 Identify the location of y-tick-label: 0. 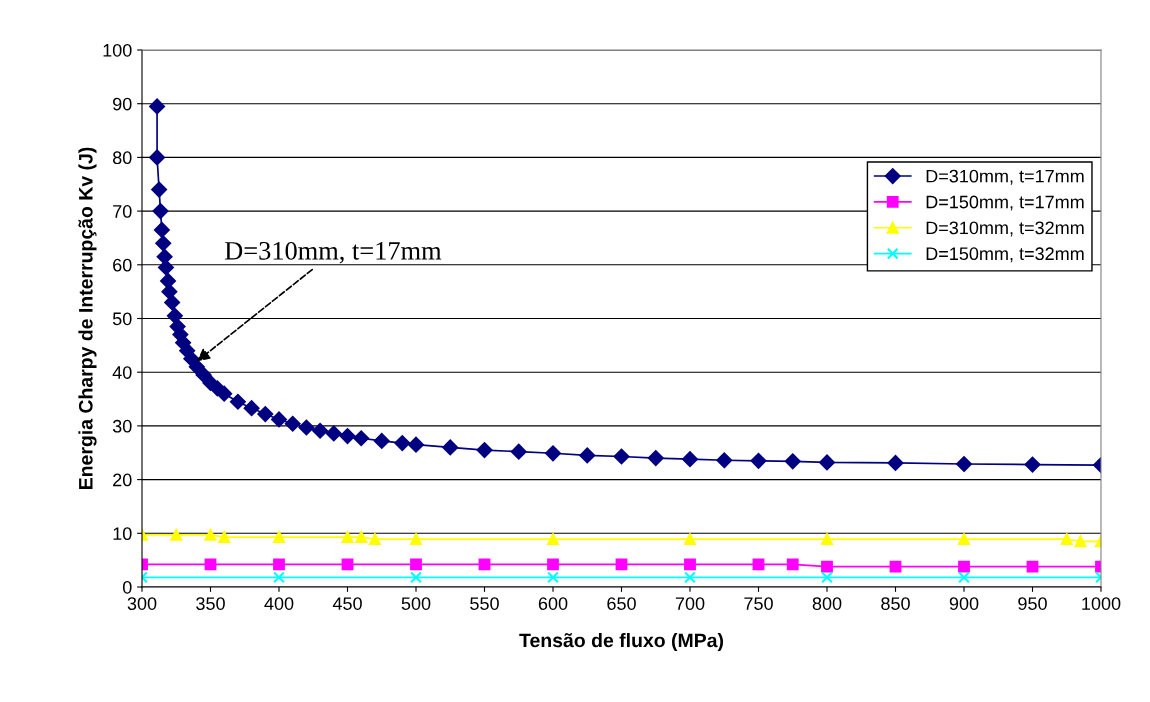
(127, 587).